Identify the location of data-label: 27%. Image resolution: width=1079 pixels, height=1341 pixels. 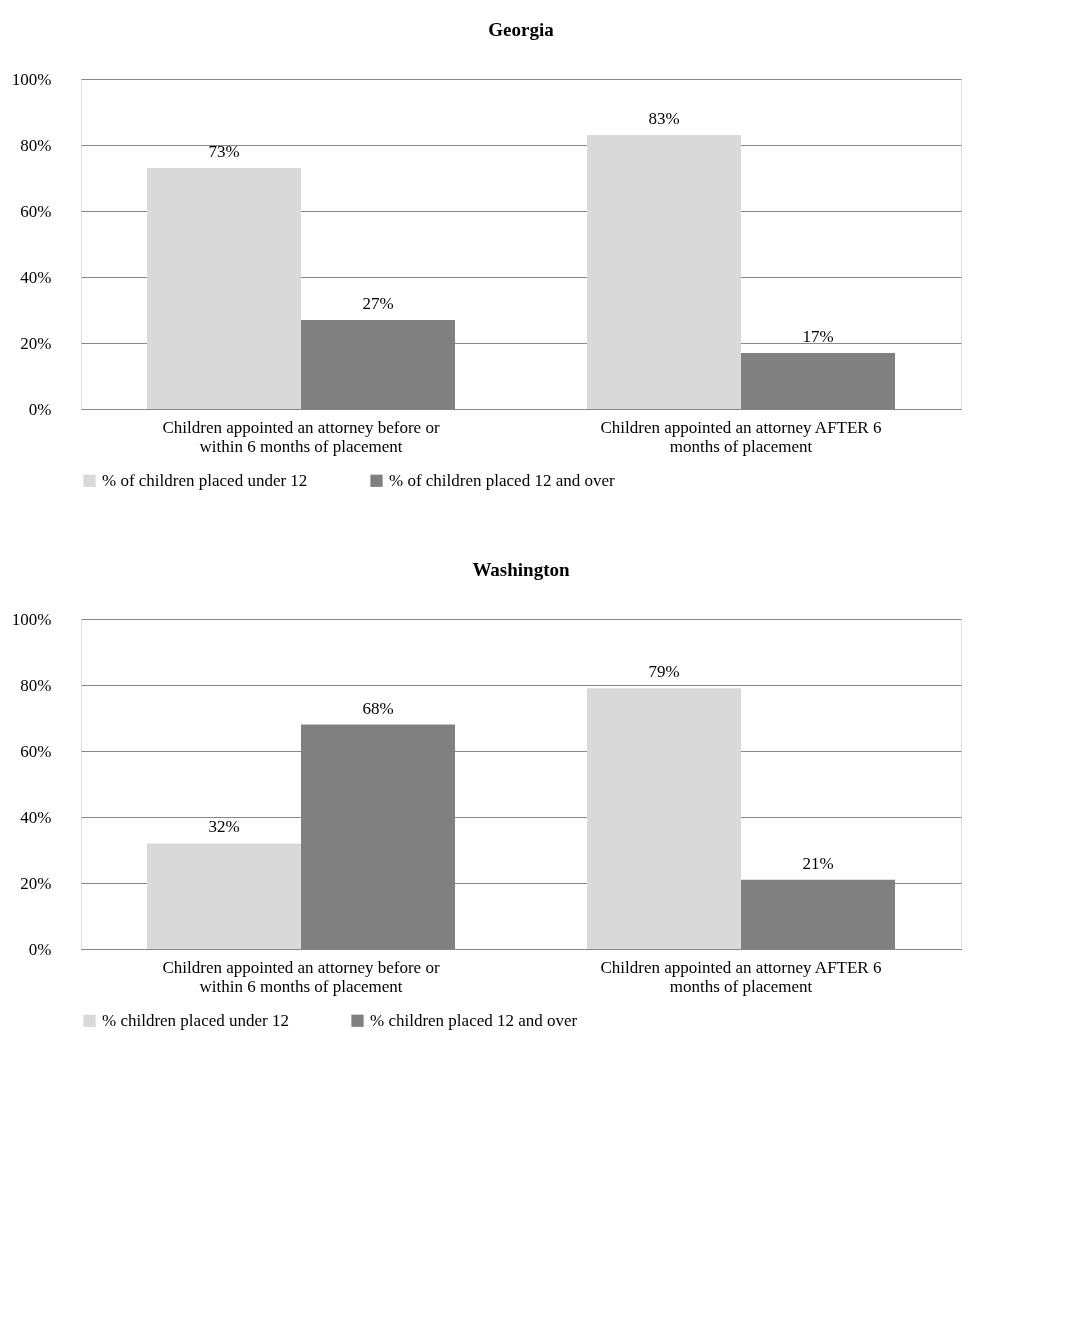
(378, 303).